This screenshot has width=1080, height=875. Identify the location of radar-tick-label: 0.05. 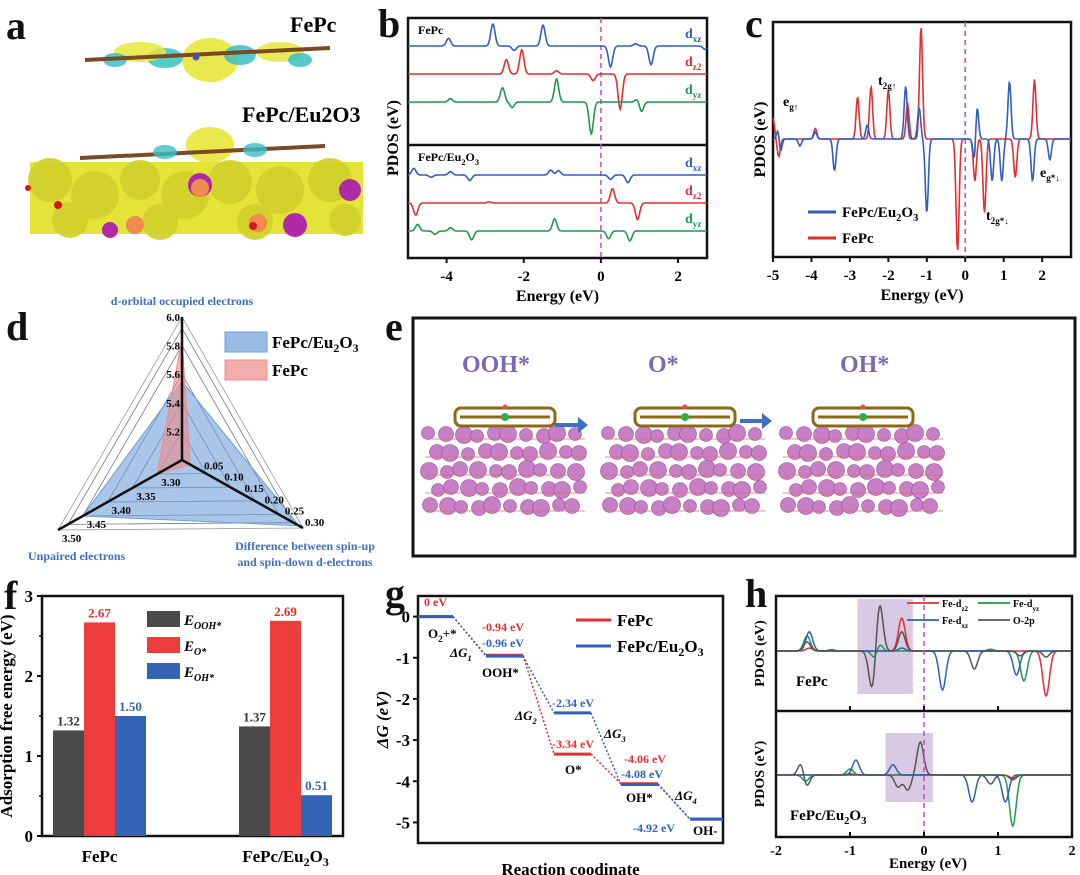
(214, 466).